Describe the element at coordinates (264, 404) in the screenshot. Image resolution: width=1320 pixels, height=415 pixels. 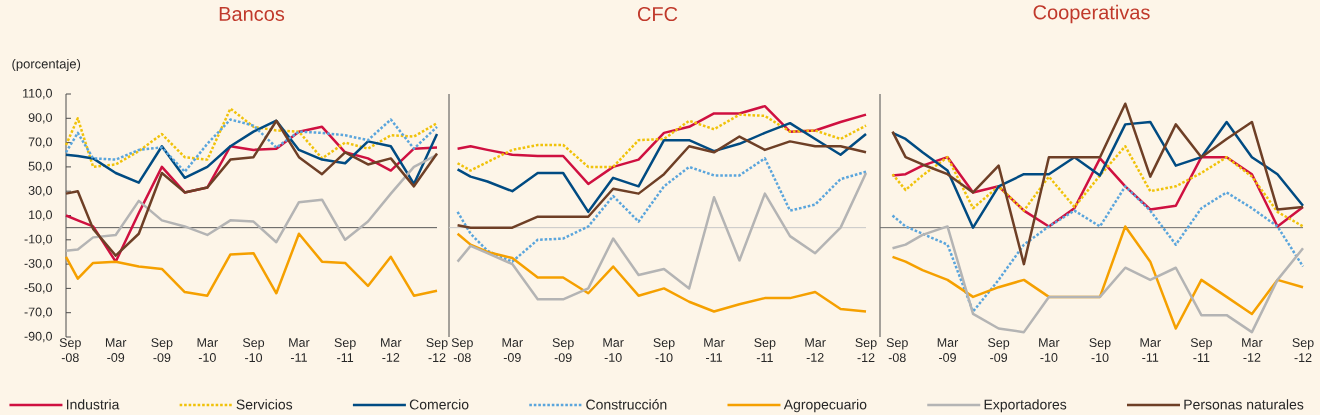
I see `legend-label: Servicios` at that location.